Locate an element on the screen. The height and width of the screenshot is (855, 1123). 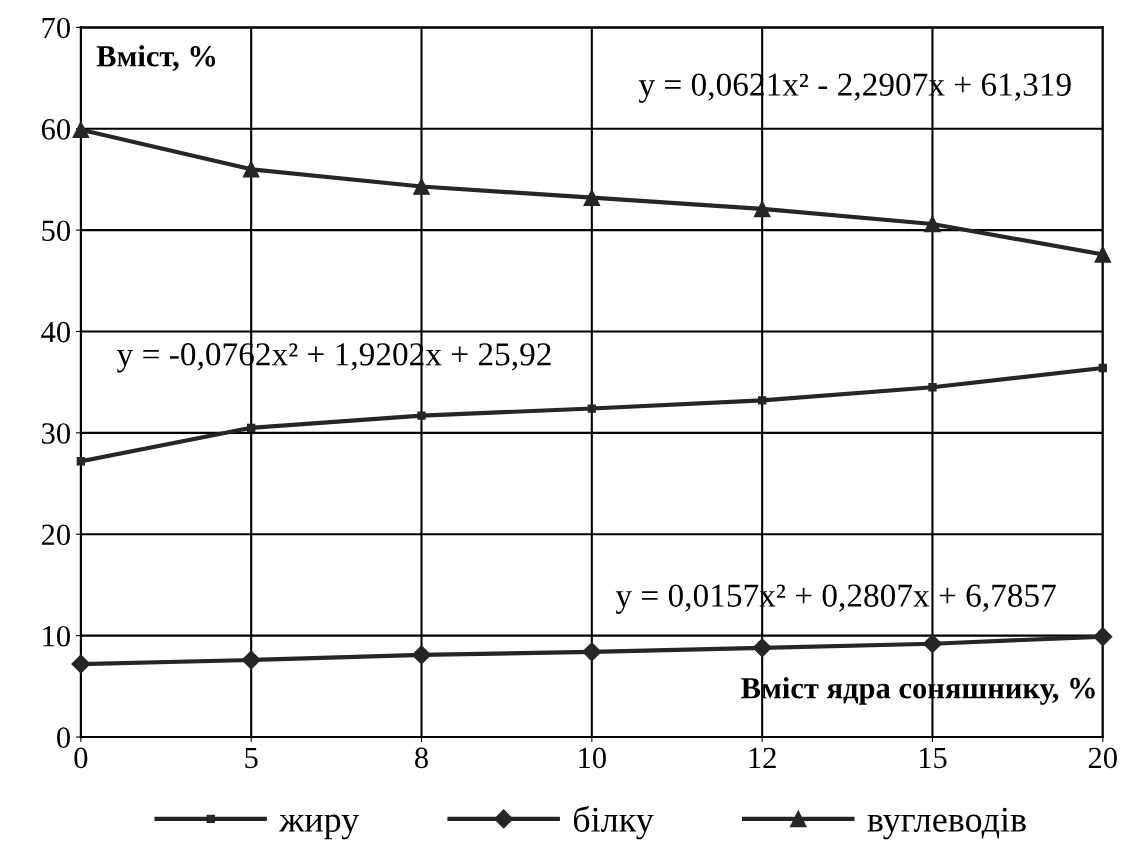
y-tick-label: 0 is located at coordinates (63, 737).